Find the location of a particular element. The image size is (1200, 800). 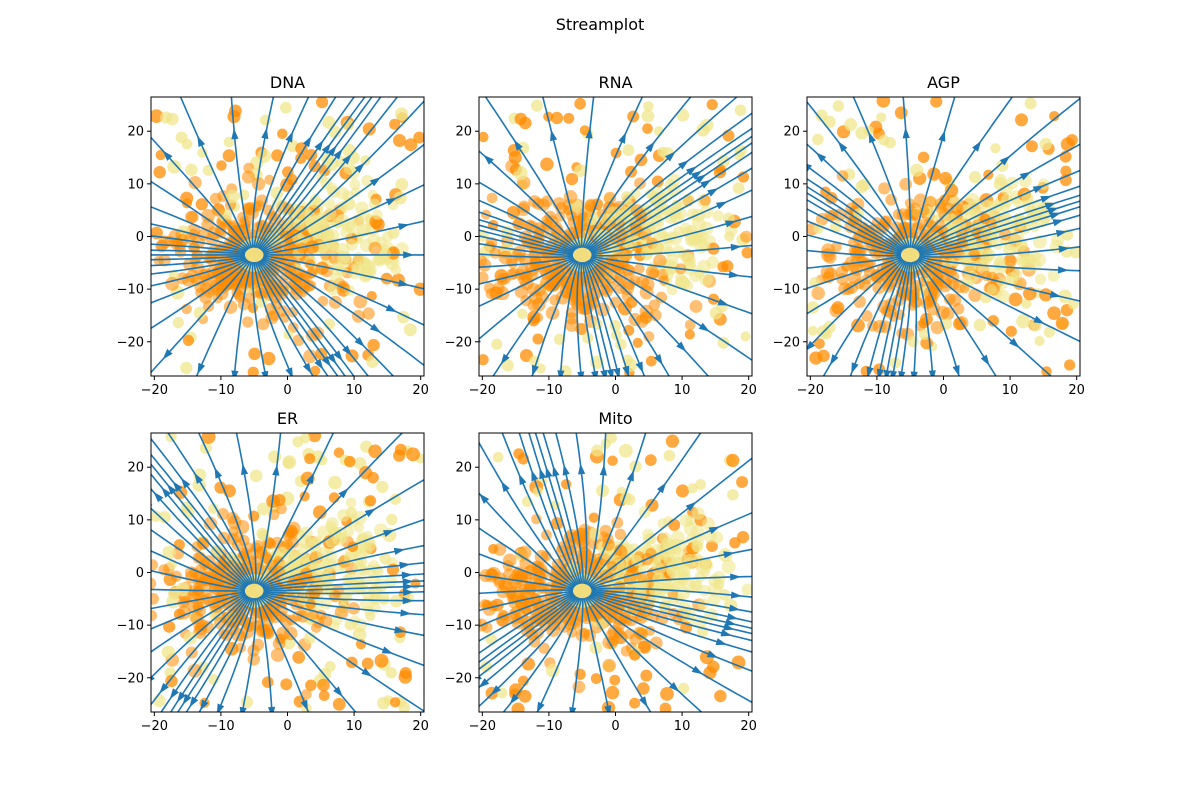

y-tick-label: 20 is located at coordinates (135, 468).